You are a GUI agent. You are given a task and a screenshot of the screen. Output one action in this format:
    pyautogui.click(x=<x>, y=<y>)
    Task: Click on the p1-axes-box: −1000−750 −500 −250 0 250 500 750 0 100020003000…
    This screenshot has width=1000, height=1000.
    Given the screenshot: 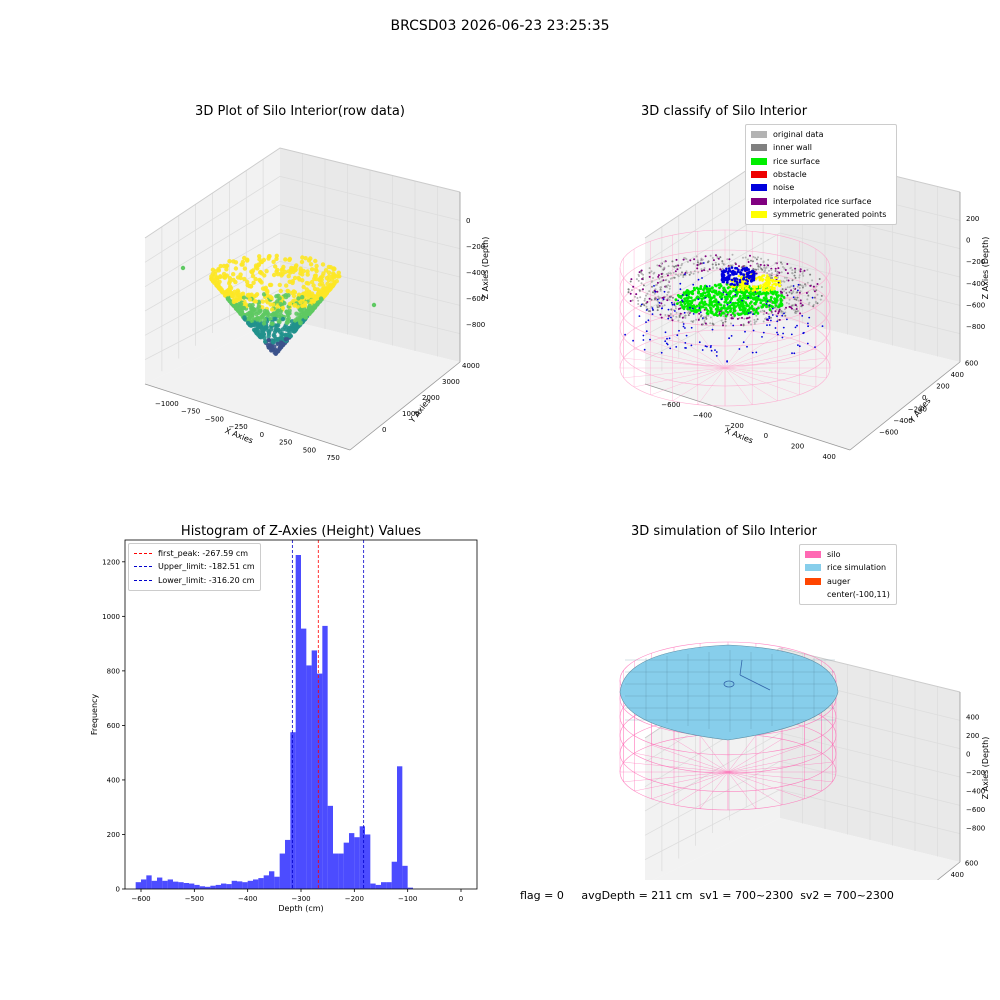 What is the action you would take?
    pyautogui.click(x=317, y=304)
    